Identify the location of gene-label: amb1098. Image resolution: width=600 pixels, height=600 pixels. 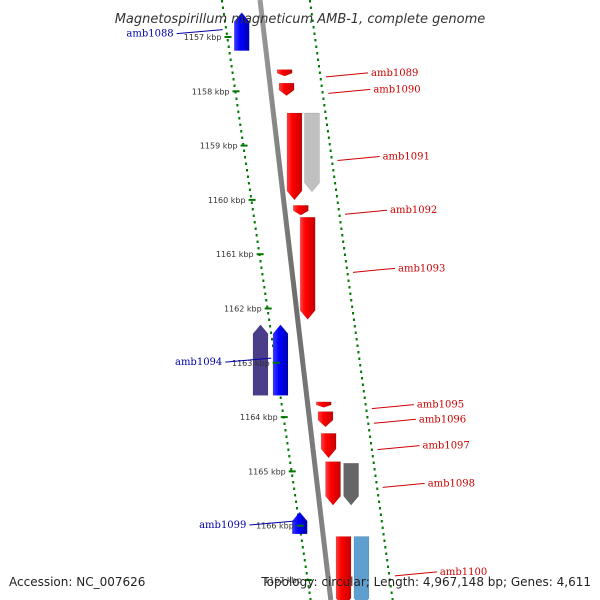
(451, 483).